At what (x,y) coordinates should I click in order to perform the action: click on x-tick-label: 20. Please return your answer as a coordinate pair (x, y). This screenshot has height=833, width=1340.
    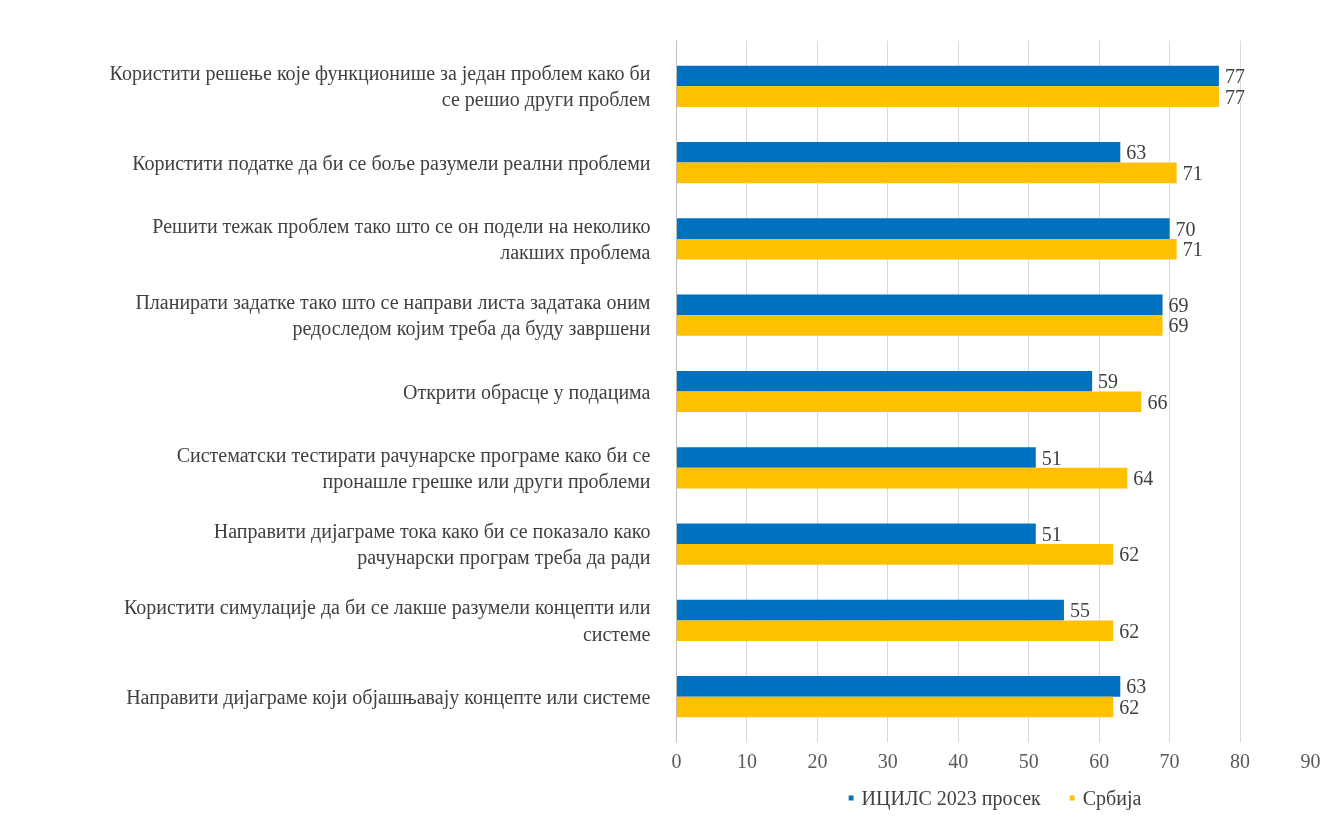
    Looking at the image, I should click on (817, 760).